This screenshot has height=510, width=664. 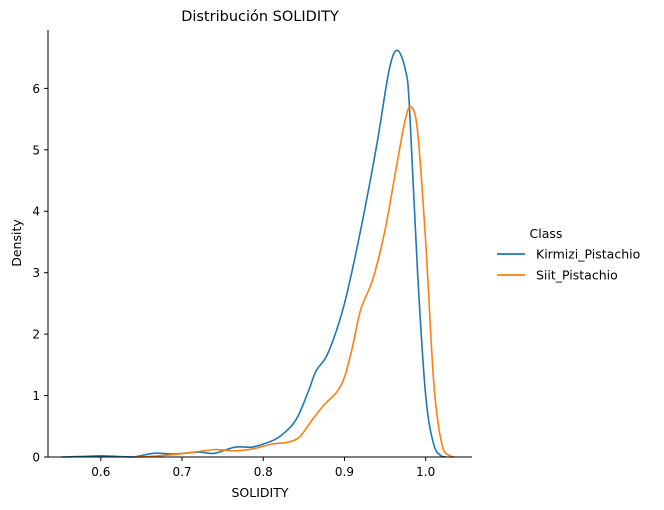 I want to click on y-tick-label: 6, so click(x=36, y=89).